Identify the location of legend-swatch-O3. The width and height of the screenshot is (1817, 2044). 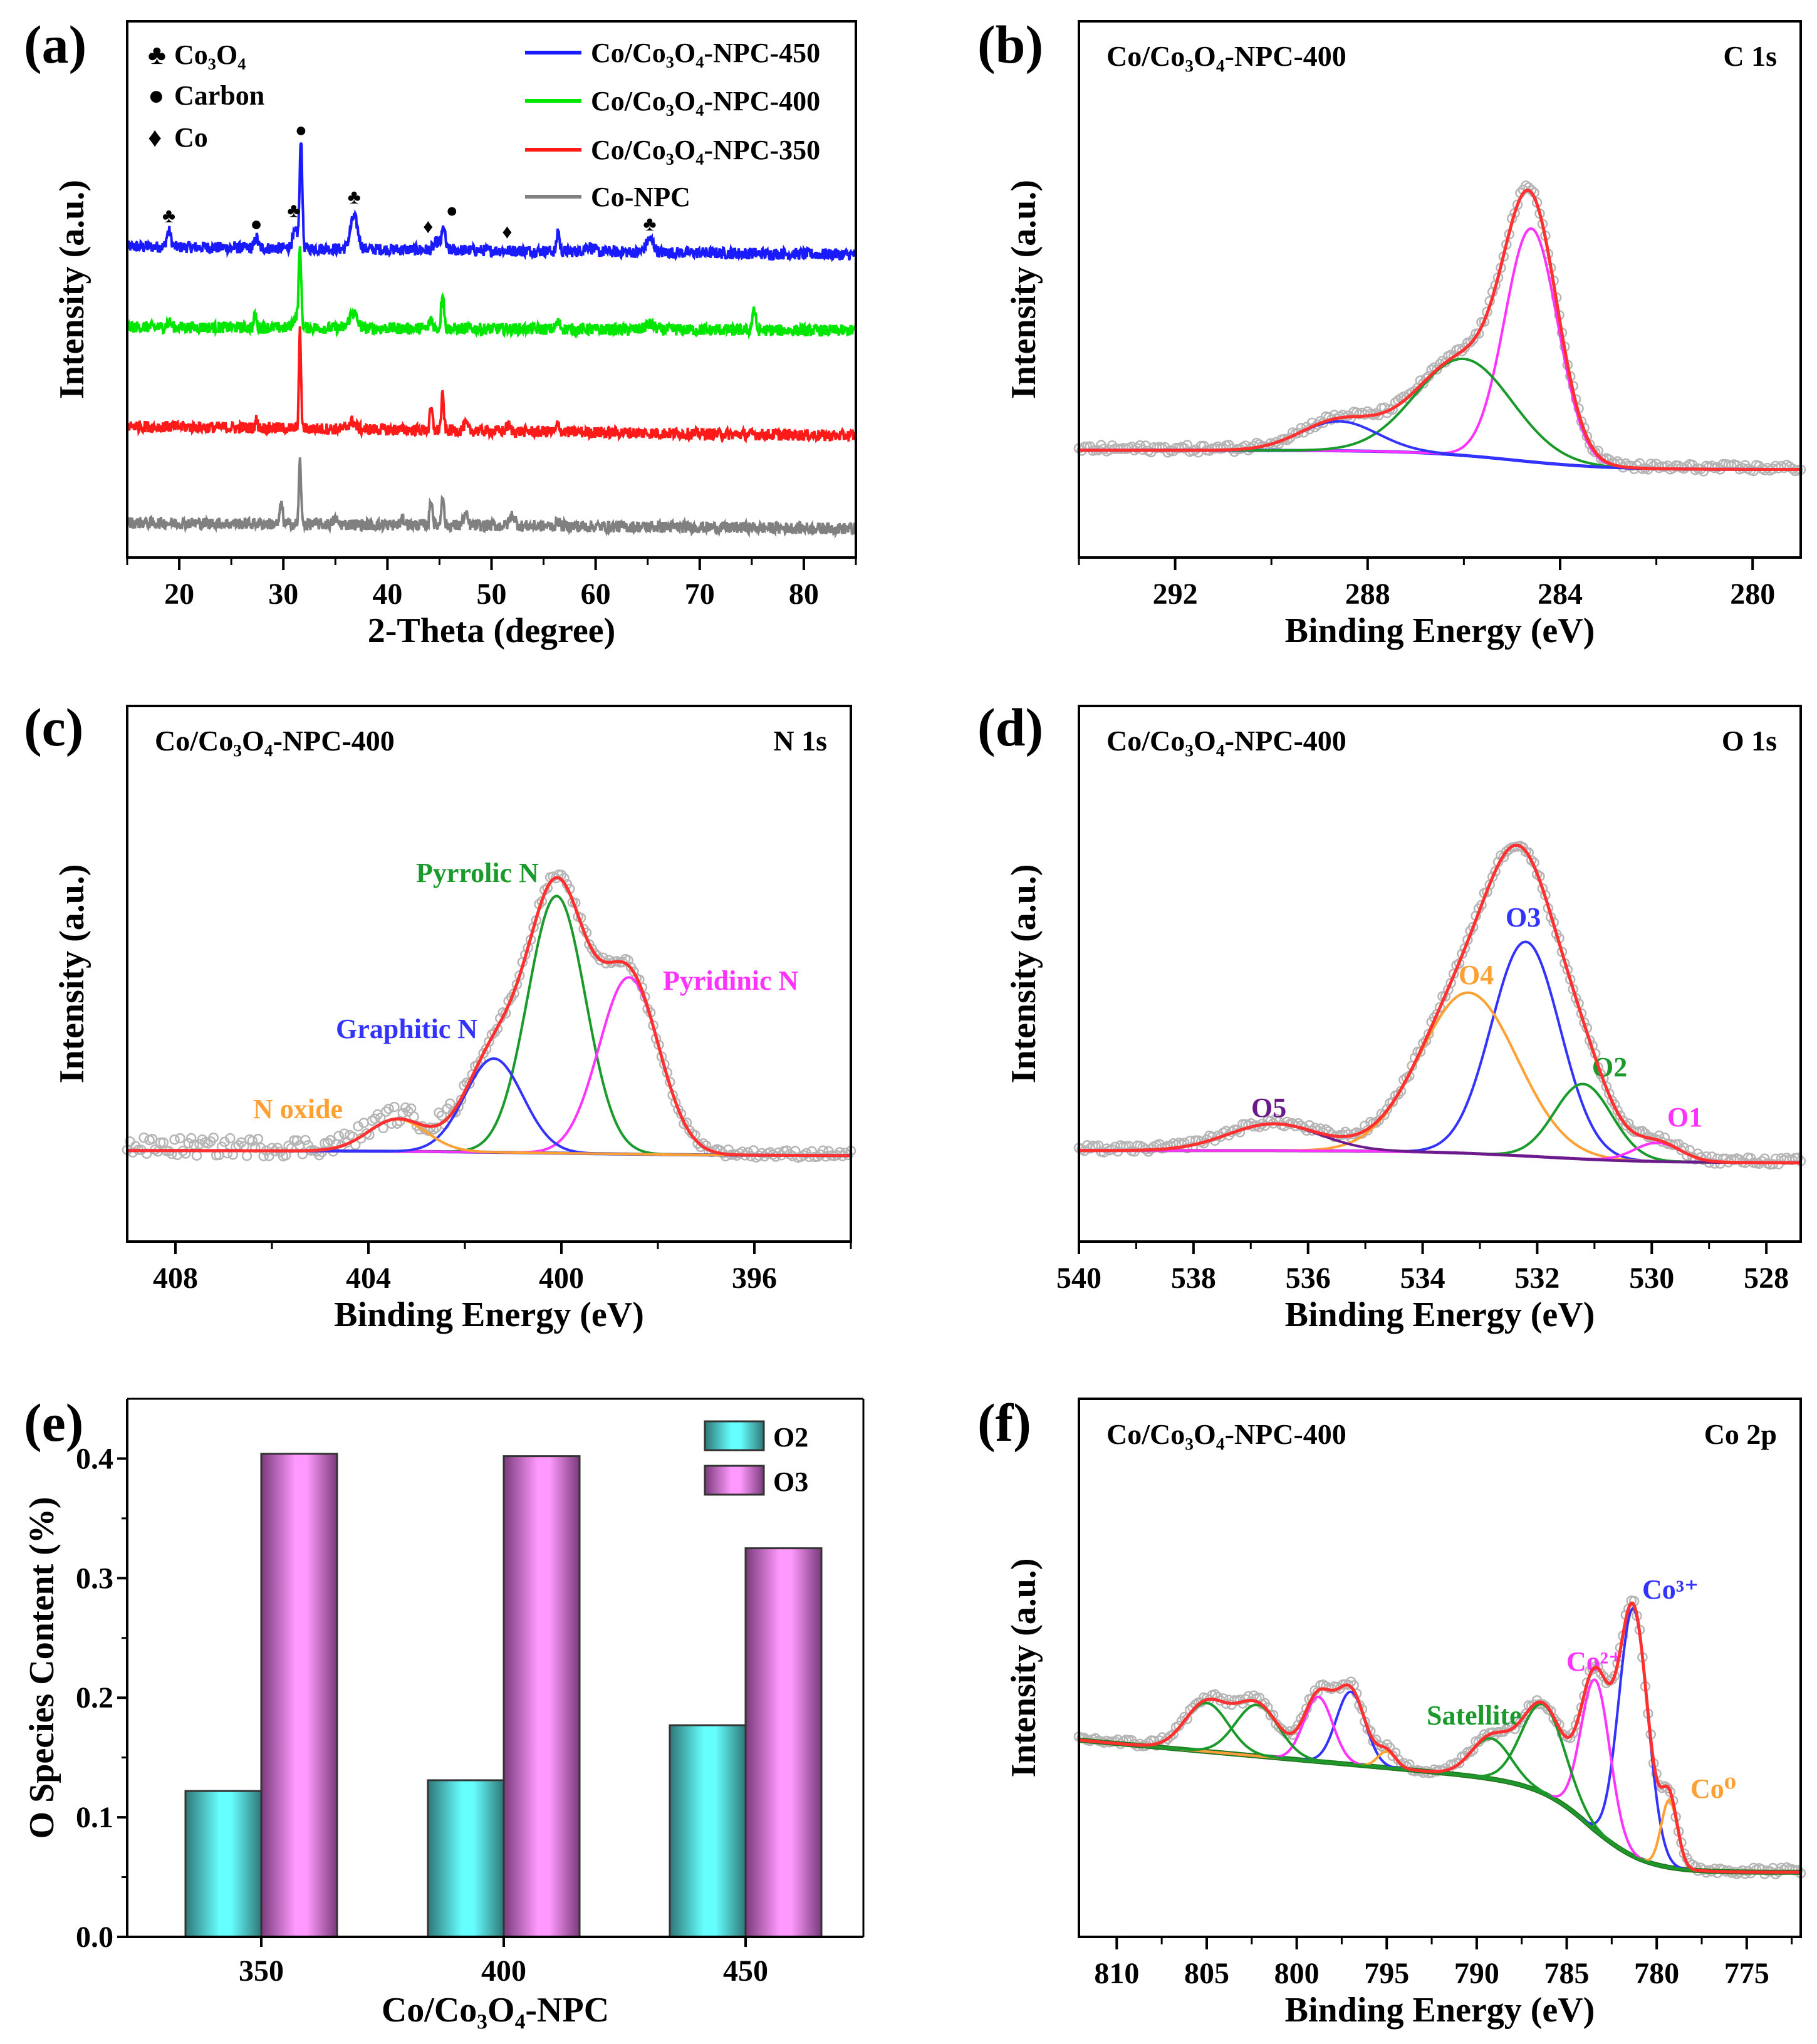
(734, 1480).